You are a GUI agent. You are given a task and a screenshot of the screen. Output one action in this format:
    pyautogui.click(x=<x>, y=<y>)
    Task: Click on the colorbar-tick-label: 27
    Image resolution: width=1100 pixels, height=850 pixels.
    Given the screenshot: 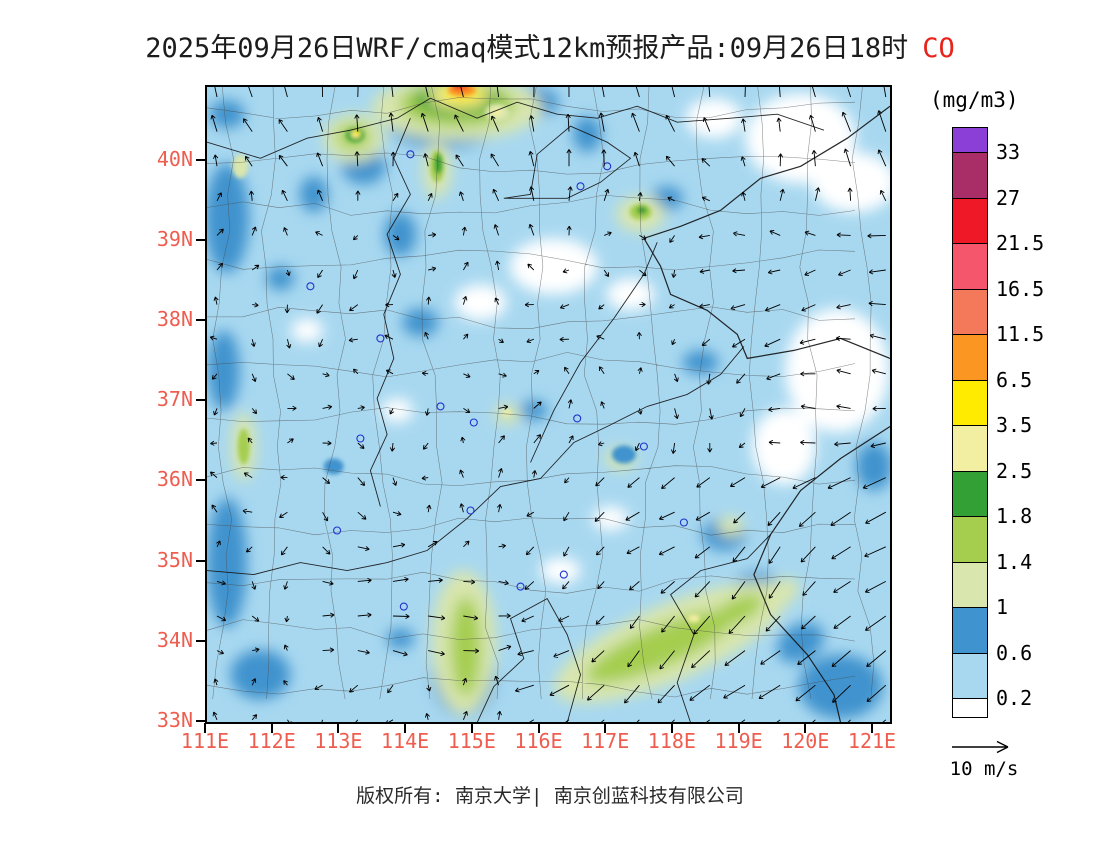 What is the action you would take?
    pyautogui.click(x=1008, y=197)
    